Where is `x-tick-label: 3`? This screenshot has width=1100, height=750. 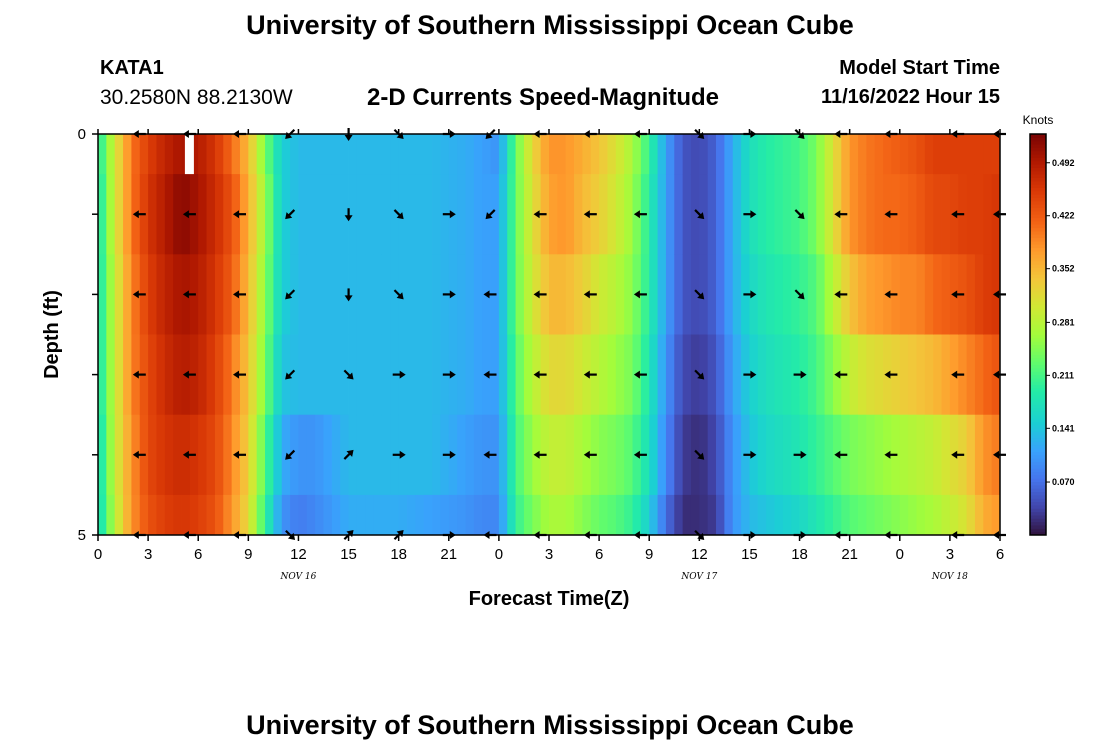
x-tick-label: 3 is located at coordinates (549, 554).